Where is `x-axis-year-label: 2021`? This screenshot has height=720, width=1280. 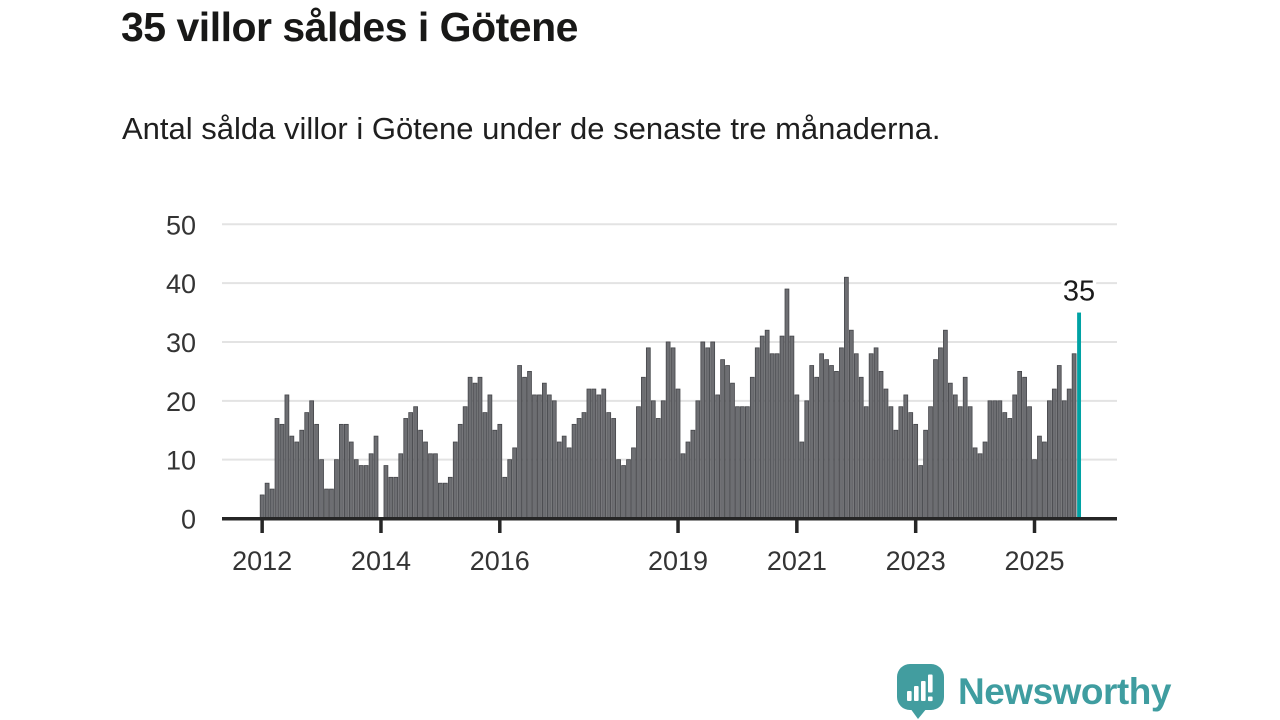
x-axis-year-label: 2021 is located at coordinates (797, 561).